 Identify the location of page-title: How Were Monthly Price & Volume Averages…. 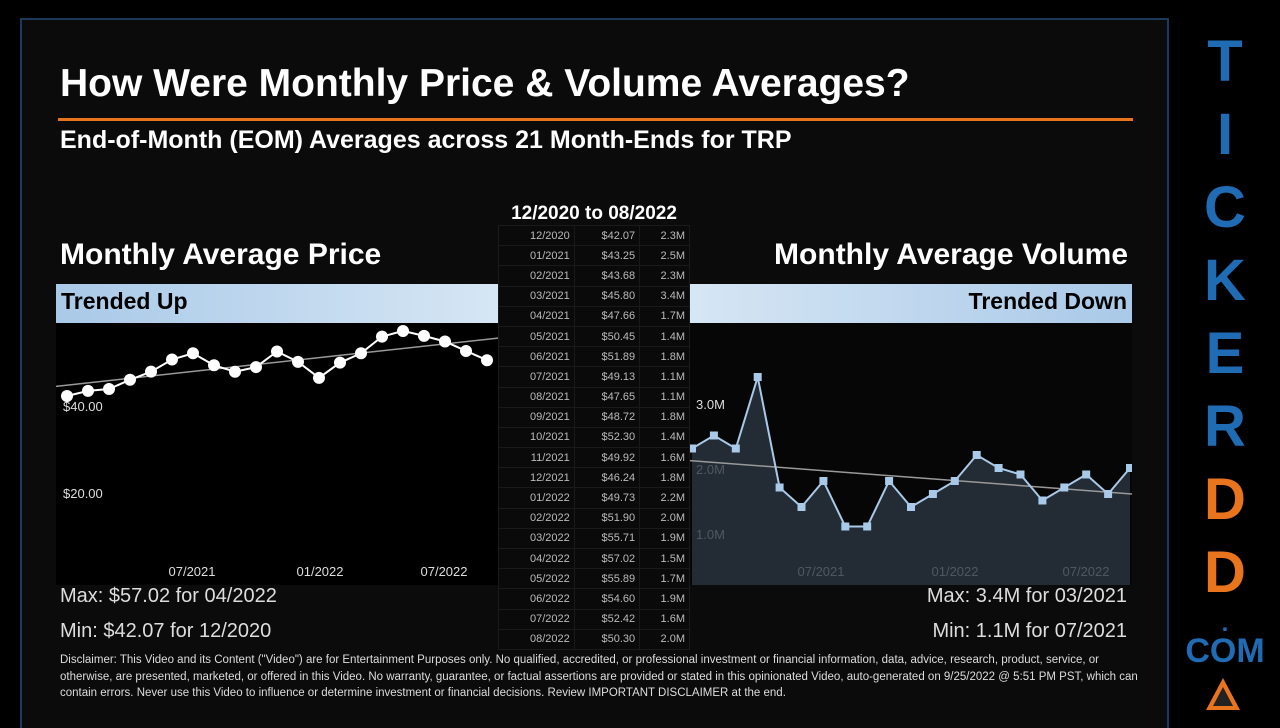
(485, 83).